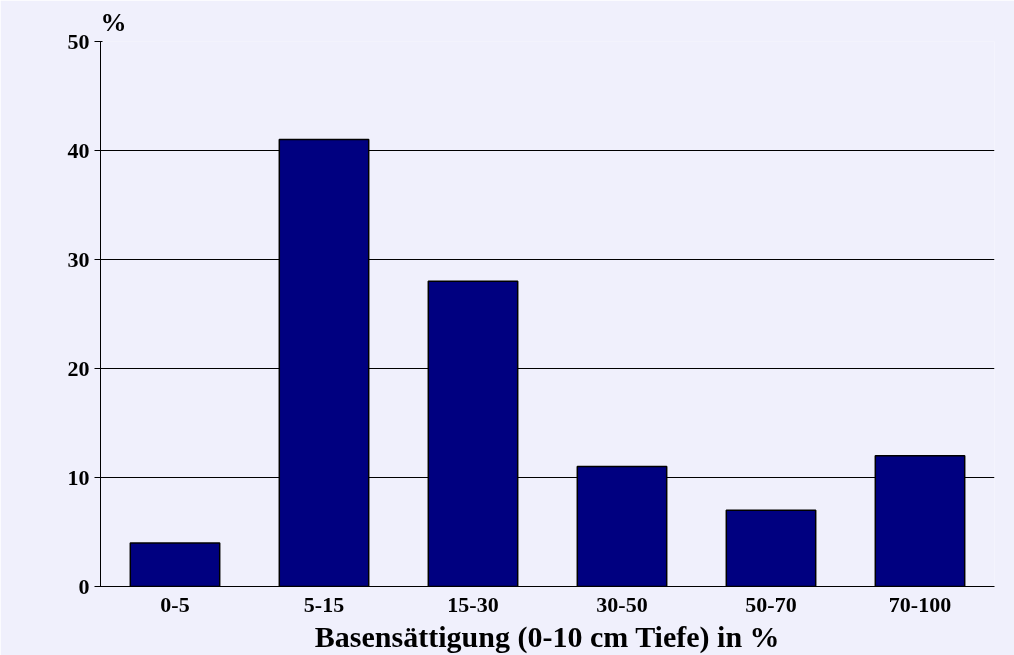 The image size is (1014, 655). Describe the element at coordinates (84, 586) in the screenshot. I see `y-tick-label: 0` at that location.